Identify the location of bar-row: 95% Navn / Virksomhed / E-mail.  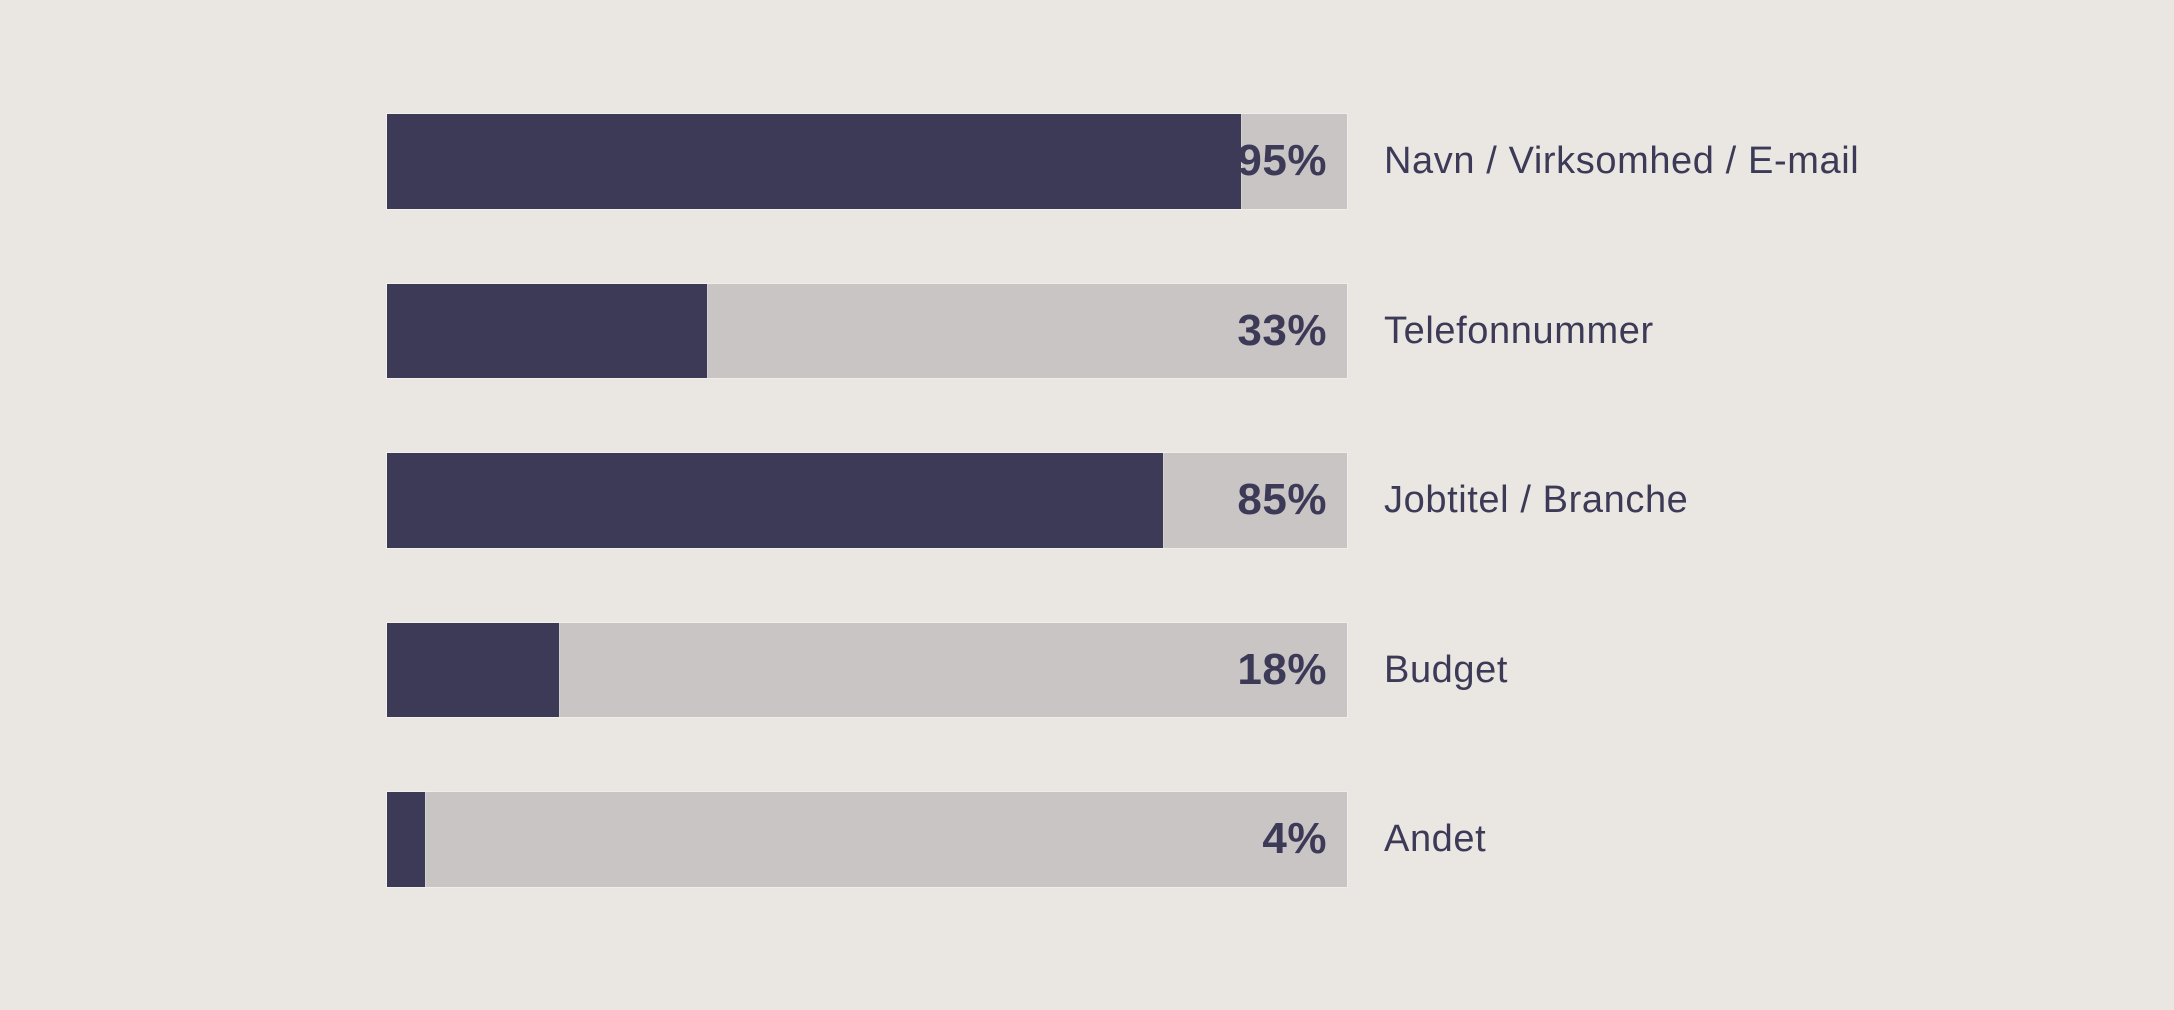
(1123, 161).